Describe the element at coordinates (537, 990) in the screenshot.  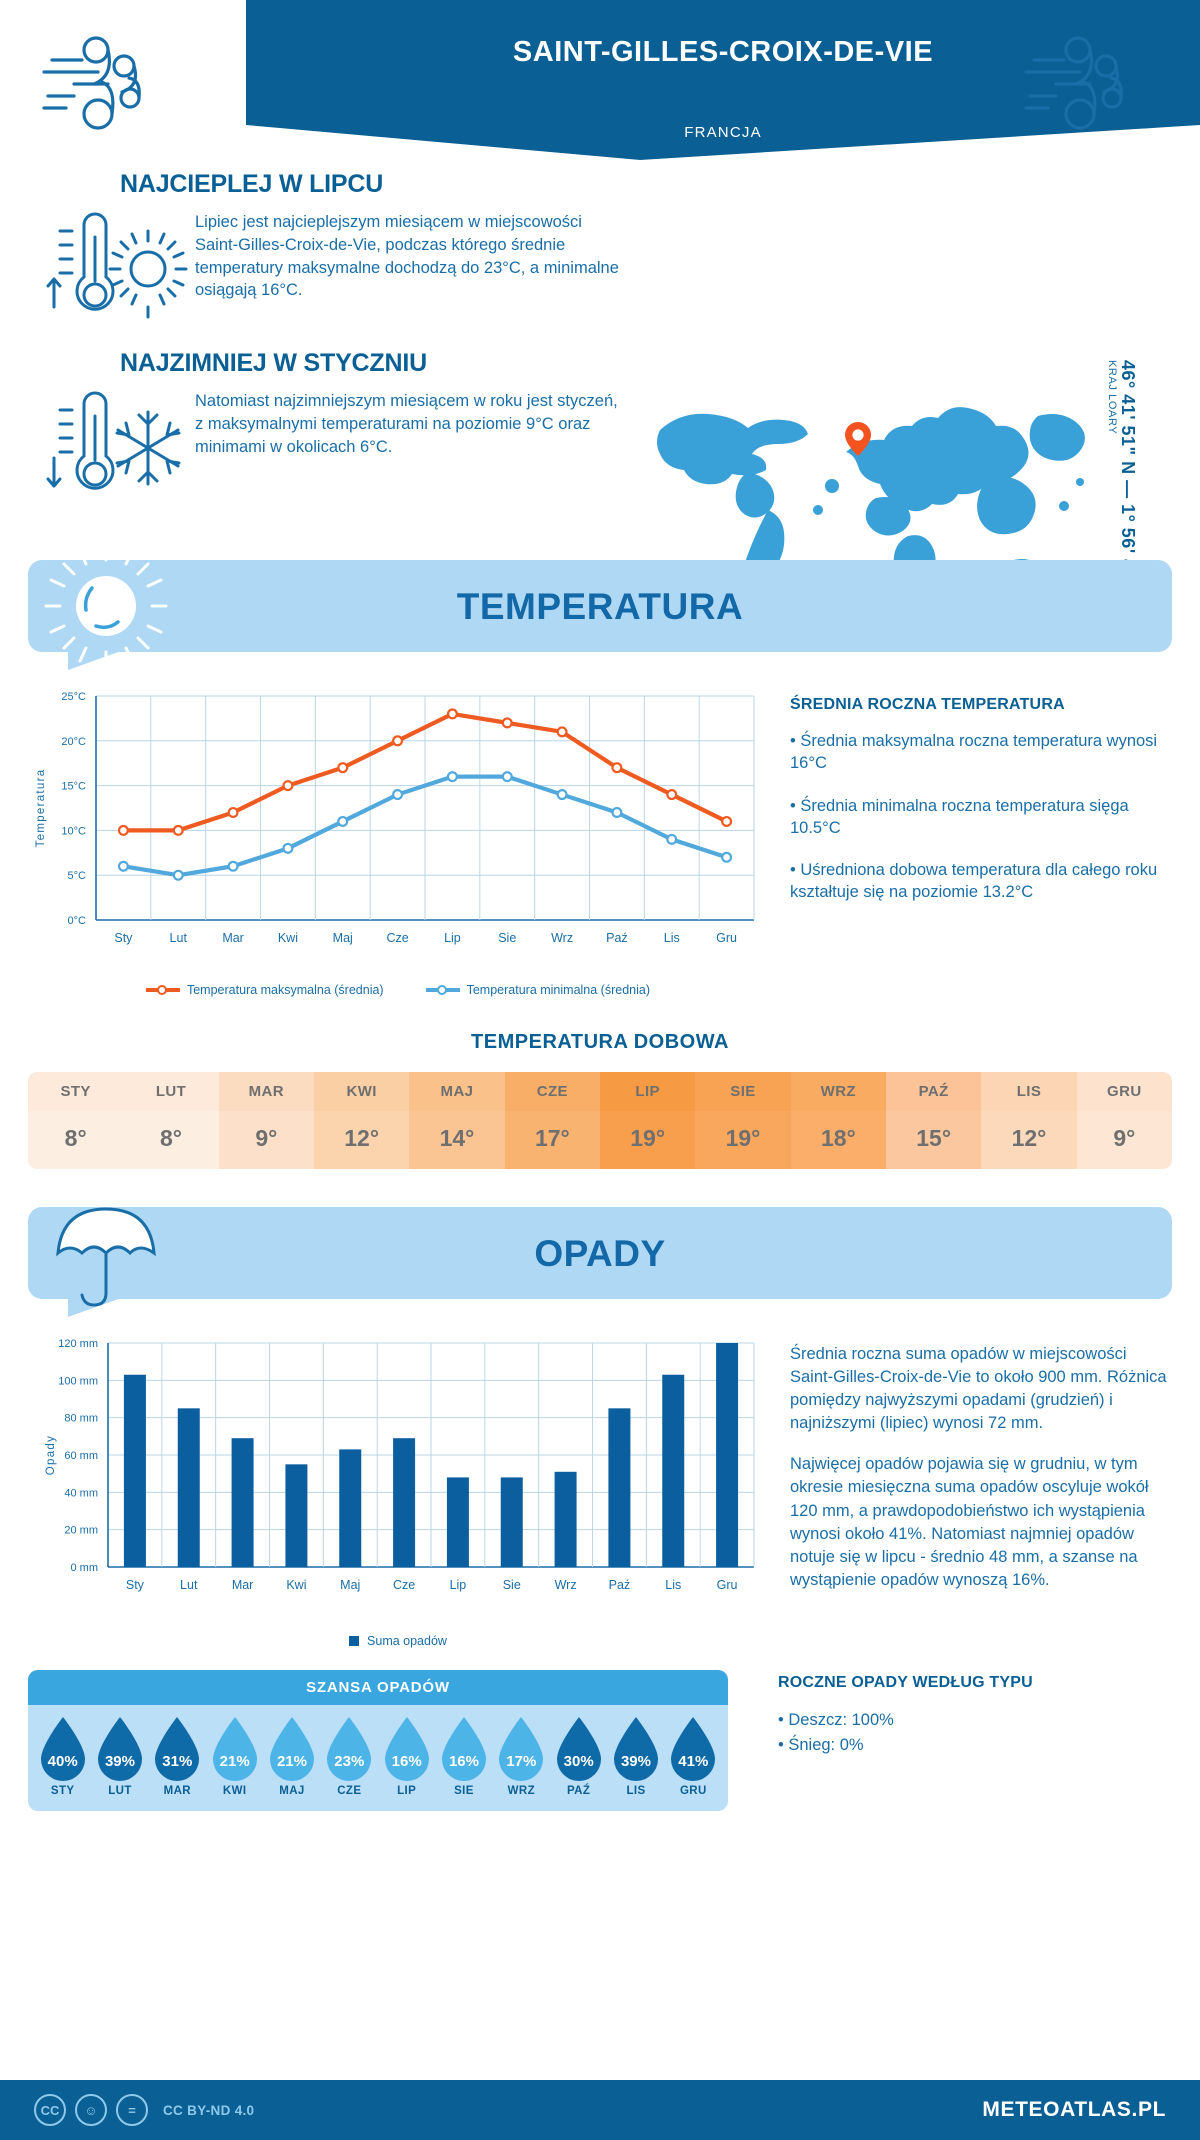
I see `legend-item-min: Temperatura minimalna (średnia)` at that location.